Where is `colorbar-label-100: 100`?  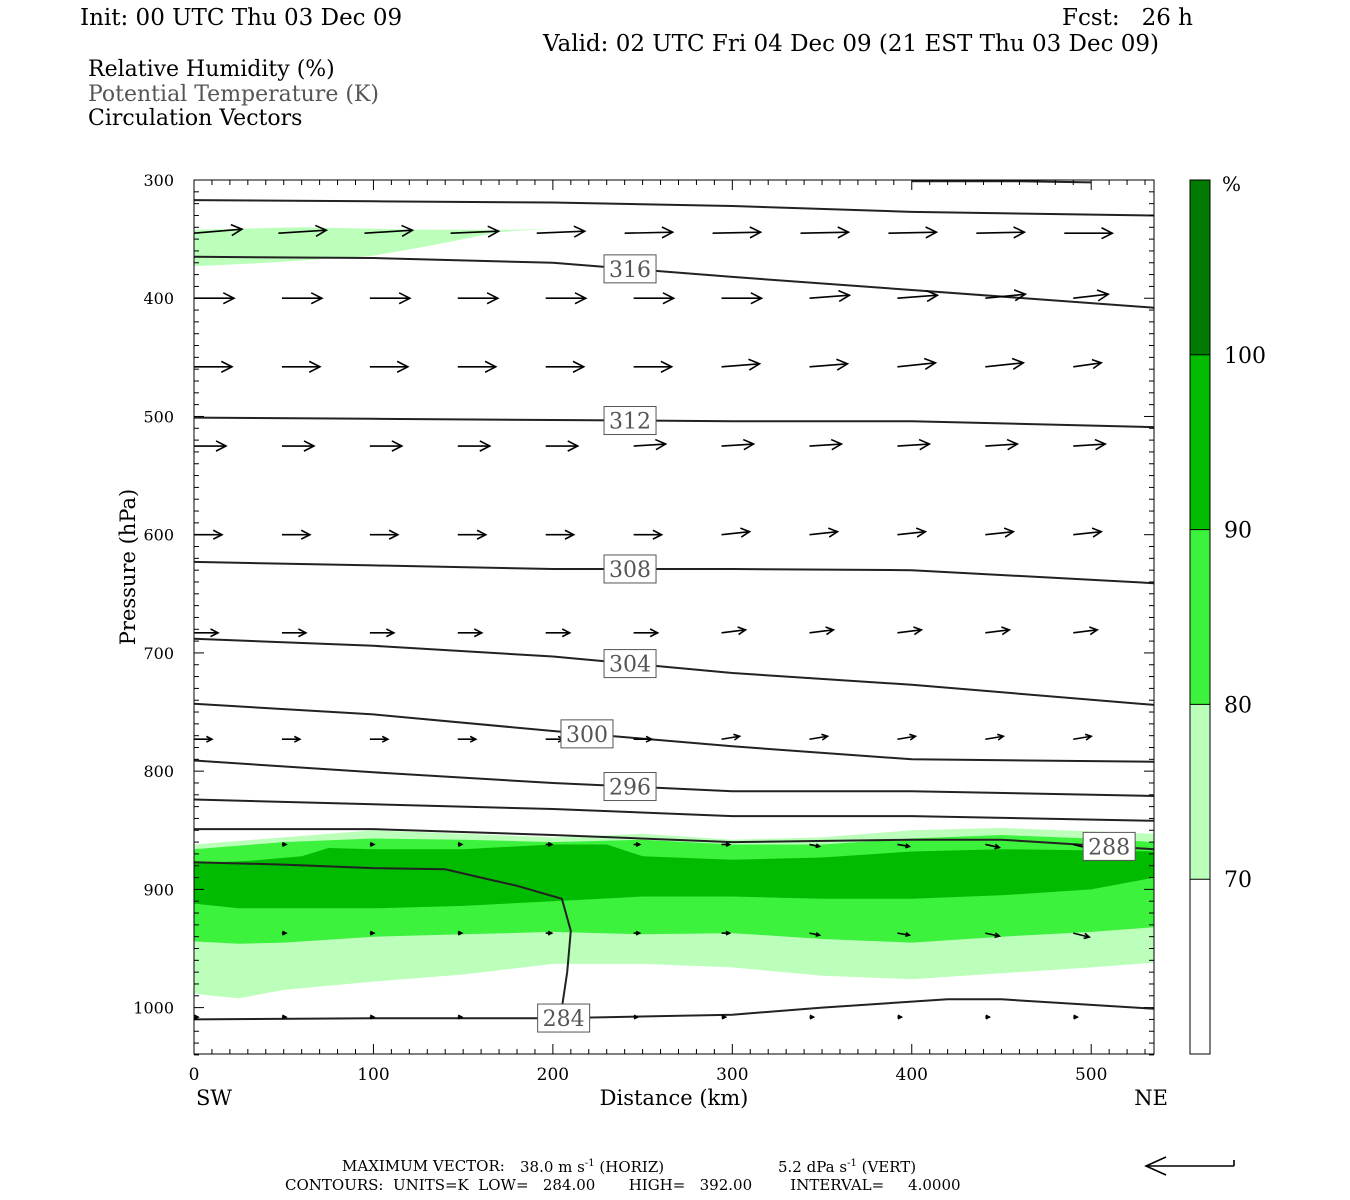 colorbar-label-100: 100 is located at coordinates (1245, 356).